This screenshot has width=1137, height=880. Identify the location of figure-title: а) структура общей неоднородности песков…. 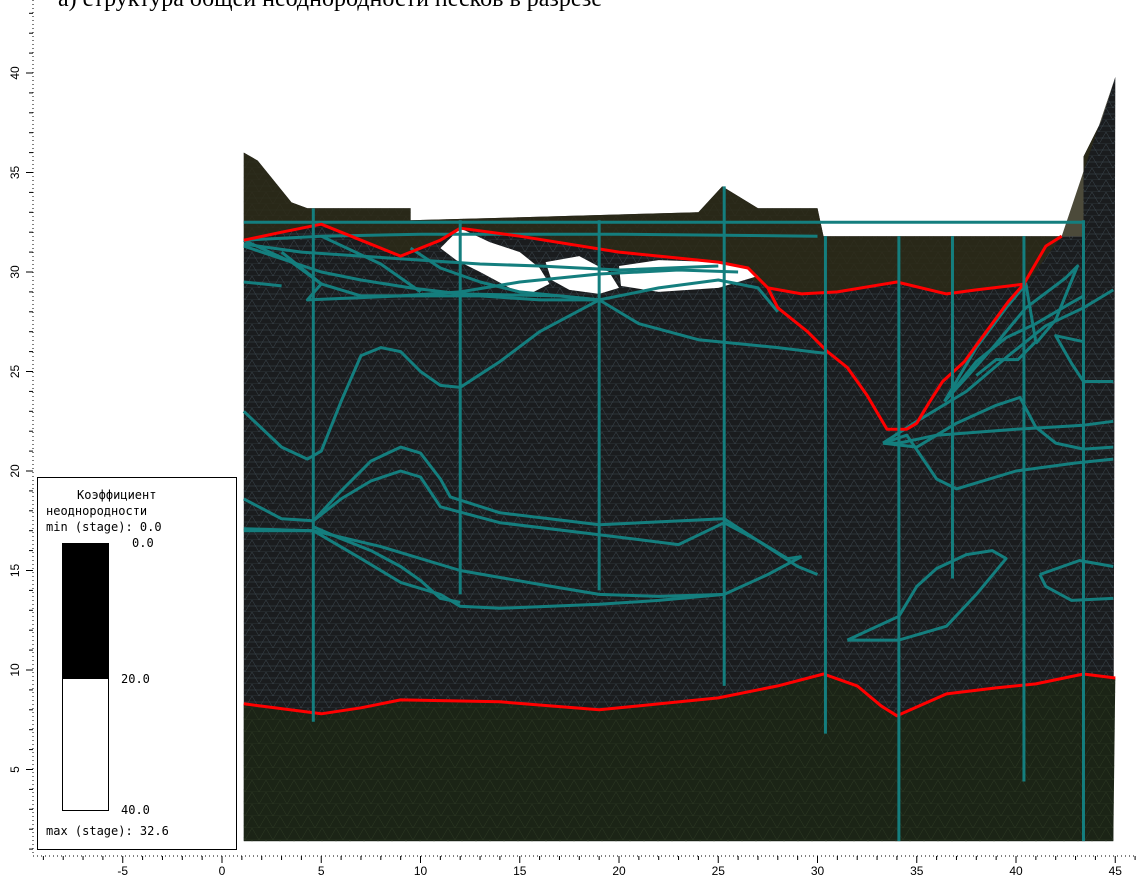
(330, 6).